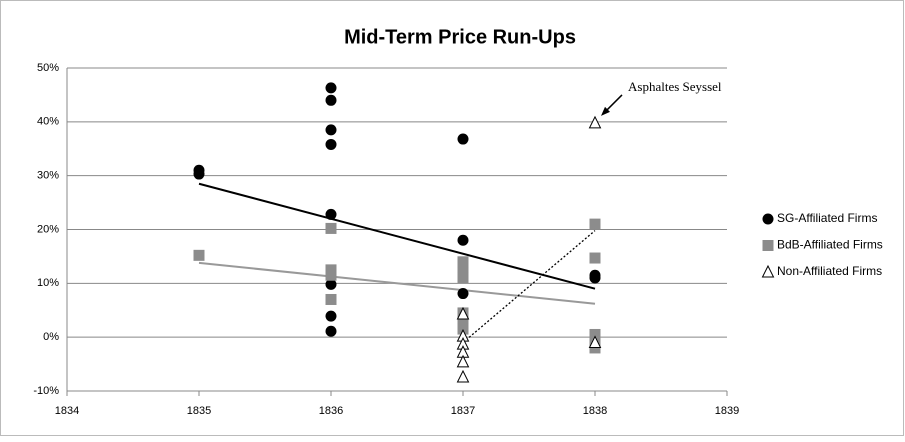  What do you see at coordinates (48, 229) in the screenshot?
I see `y-tick-label: 20%` at bounding box center [48, 229].